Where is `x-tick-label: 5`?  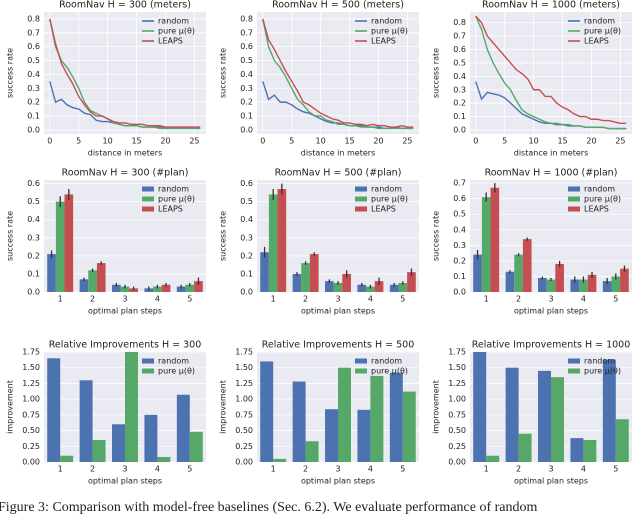 x-tick-label: 5 is located at coordinates (291, 141).